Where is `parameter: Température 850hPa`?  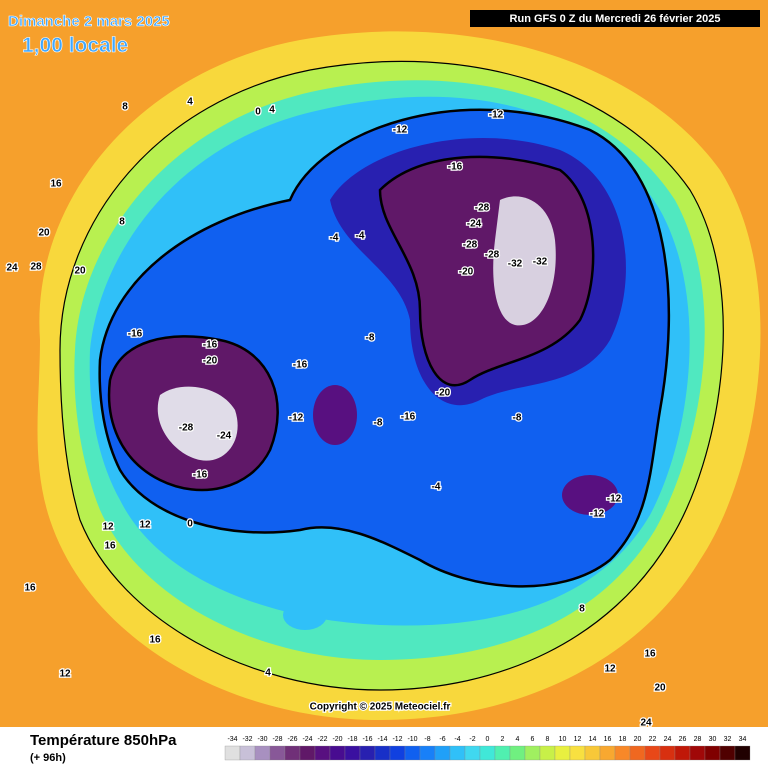
parameter: Température 850hPa is located at coordinates (103, 740).